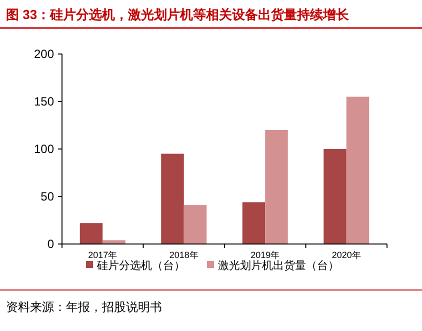  Describe the element at coordinates (44, 54) in the screenshot. I see `y-tick-label: 200` at that location.